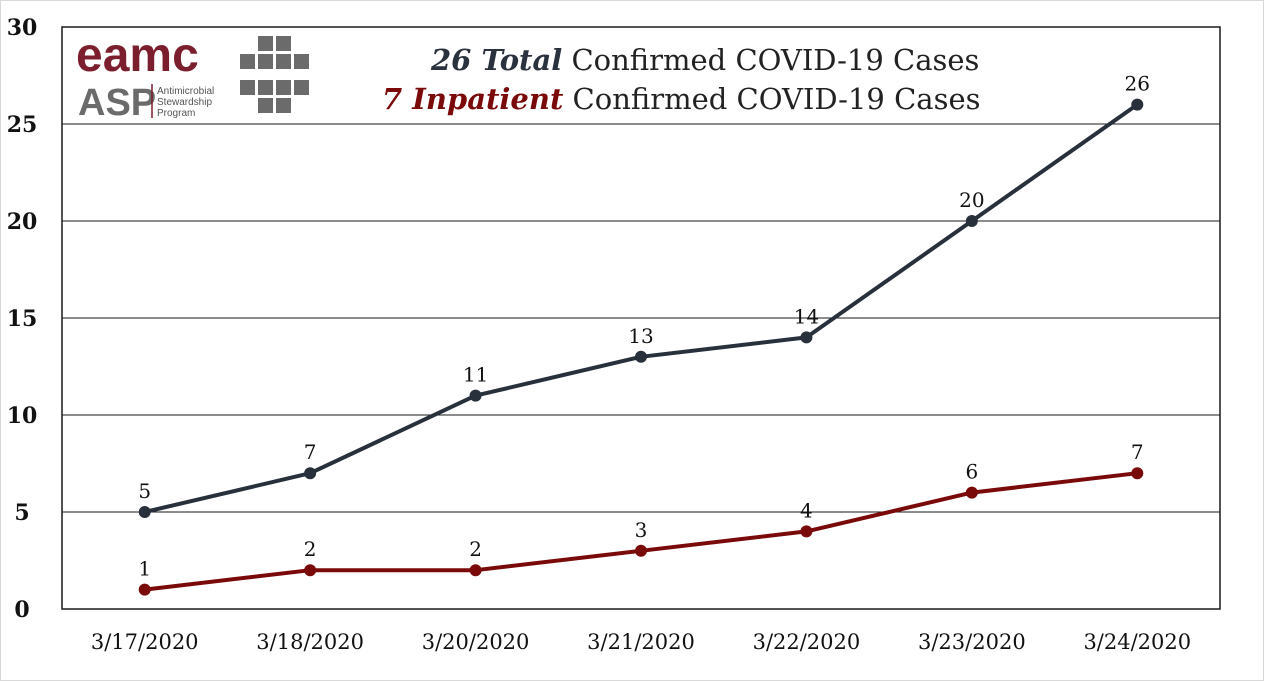  What do you see at coordinates (22, 222) in the screenshot?
I see `y-tick-label: 20` at bounding box center [22, 222].